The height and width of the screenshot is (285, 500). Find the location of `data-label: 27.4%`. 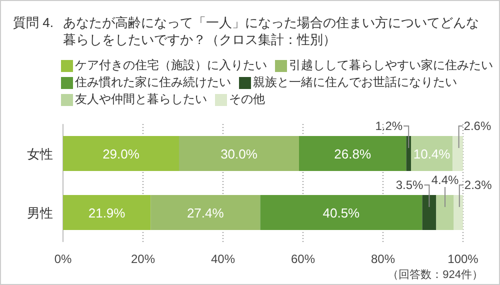

data-label: 27.4% is located at coordinates (205, 213).